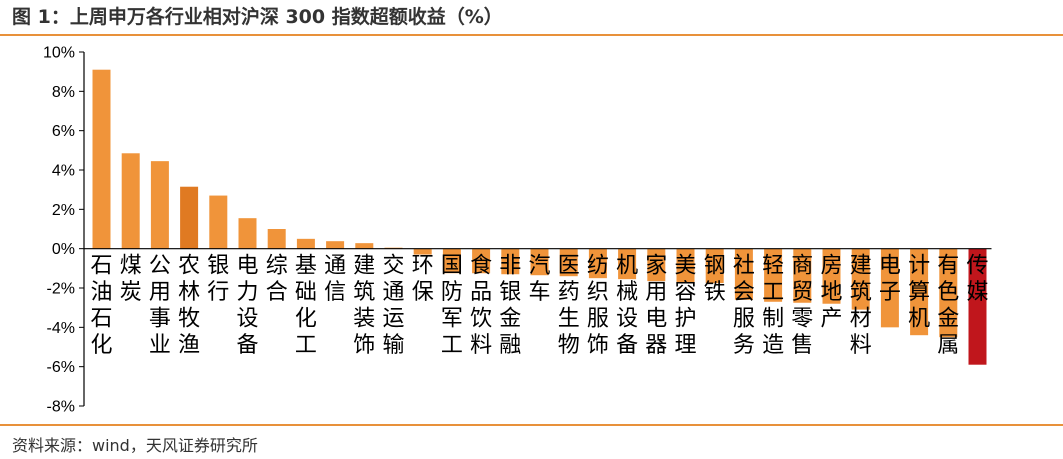  I want to click on x-category-label: 建筑材料, so click(861, 306).